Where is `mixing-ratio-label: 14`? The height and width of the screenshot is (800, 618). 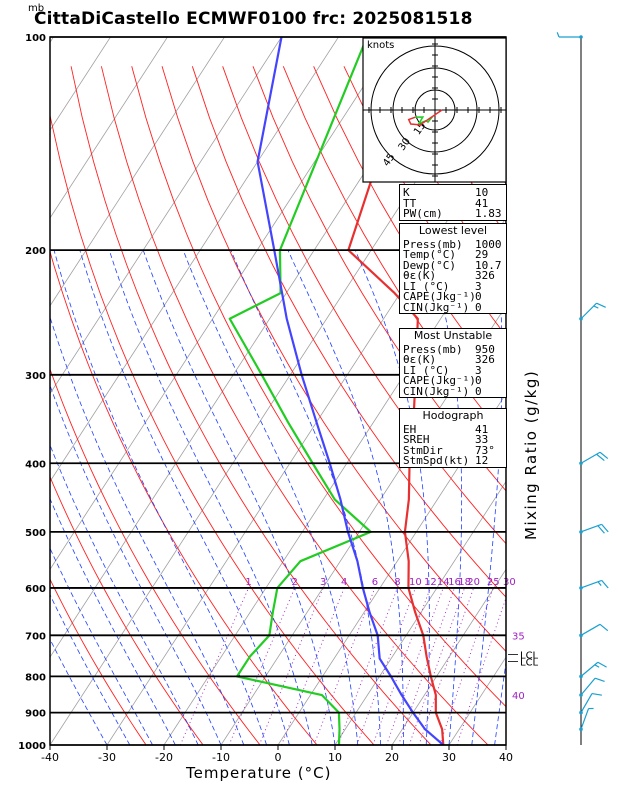 mixing-ratio-label: 14 is located at coordinates (443, 582).